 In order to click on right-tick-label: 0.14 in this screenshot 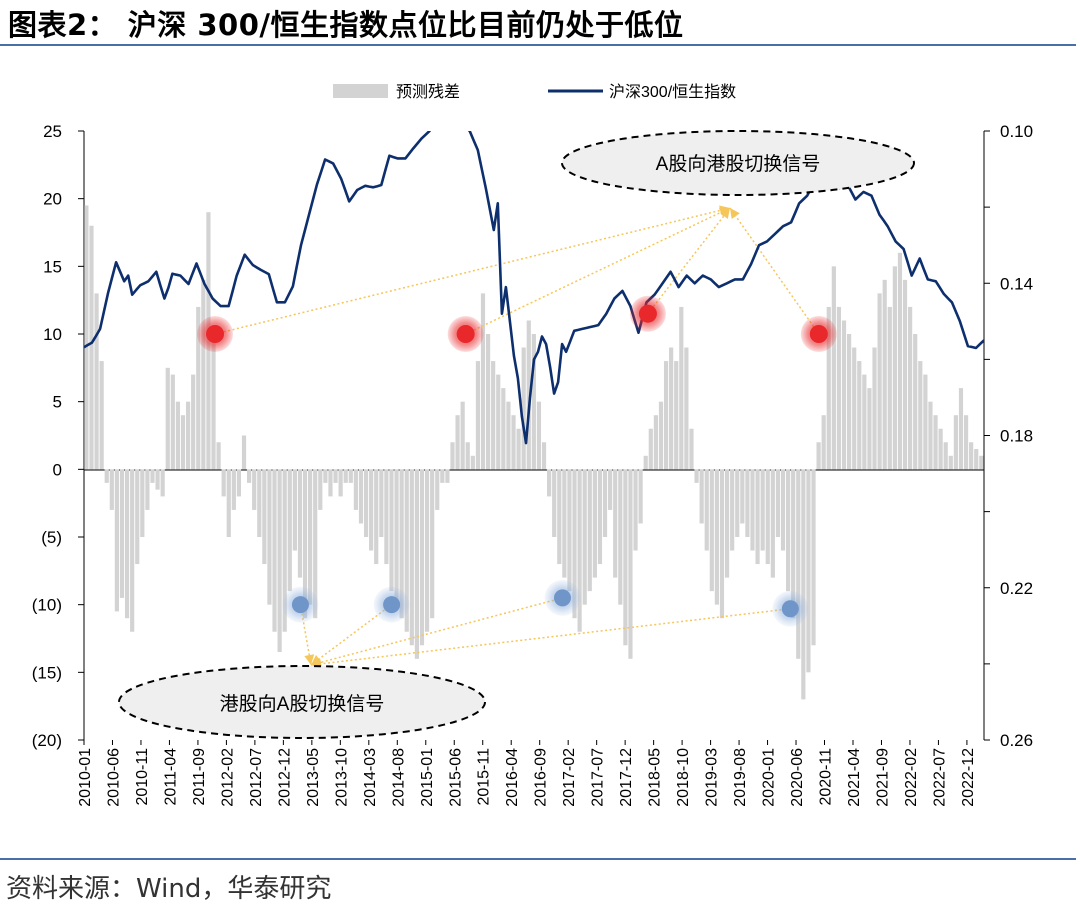, I will do `click(1016, 283)`.